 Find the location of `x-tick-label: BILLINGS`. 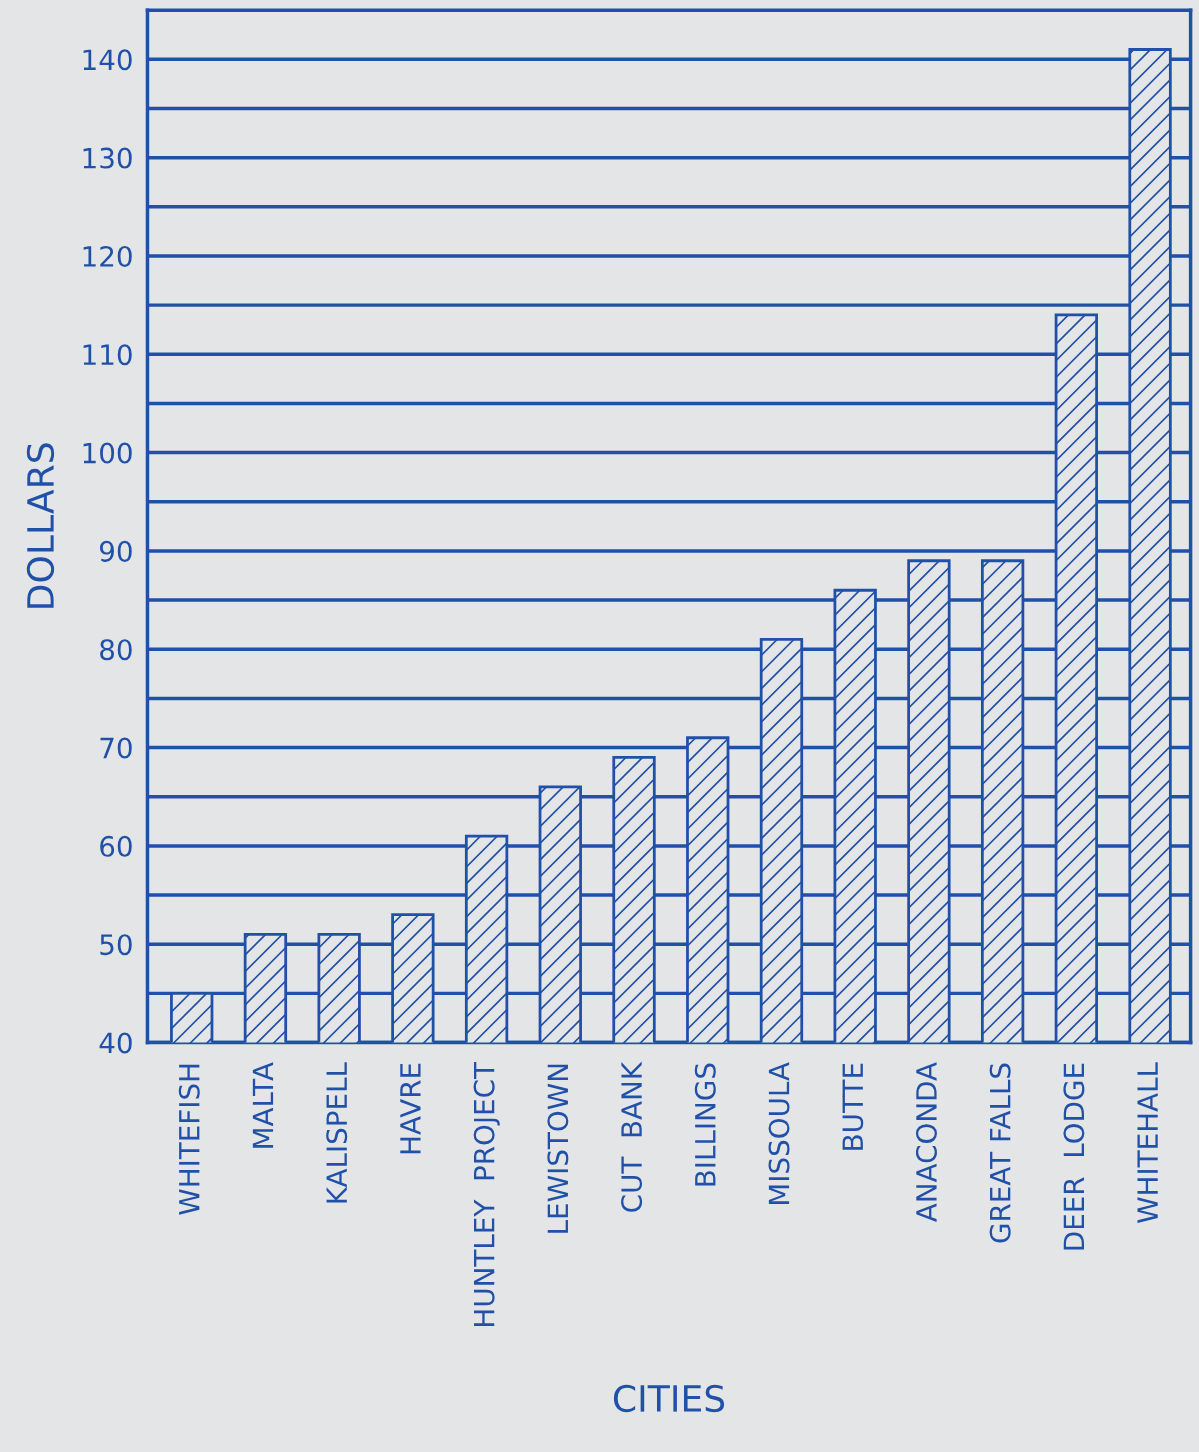

x-tick-label: BILLINGS is located at coordinates (705, 1124).